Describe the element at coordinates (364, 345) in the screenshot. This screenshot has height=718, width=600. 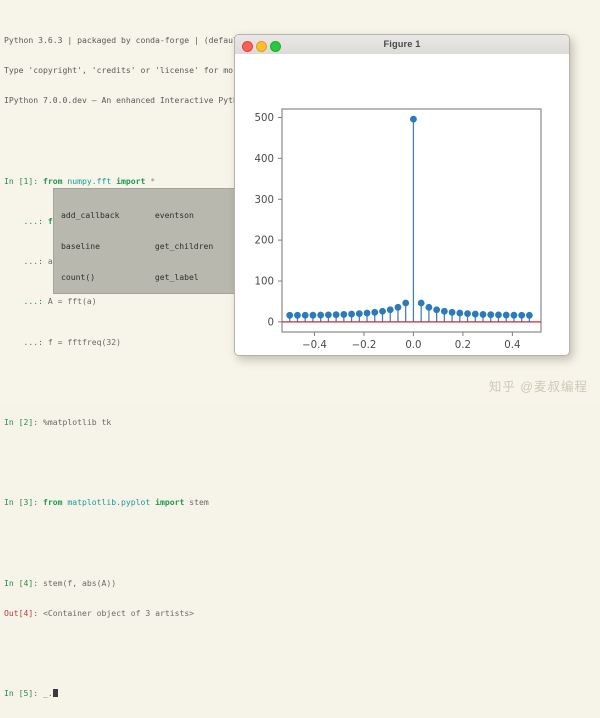
I see `svg-text: −0.2` at that location.